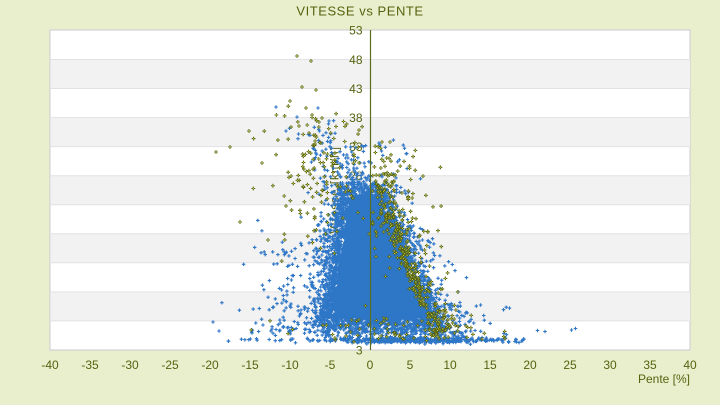 This screenshot has height=405, width=720. I want to click on svg-text: 0, so click(370, 365).